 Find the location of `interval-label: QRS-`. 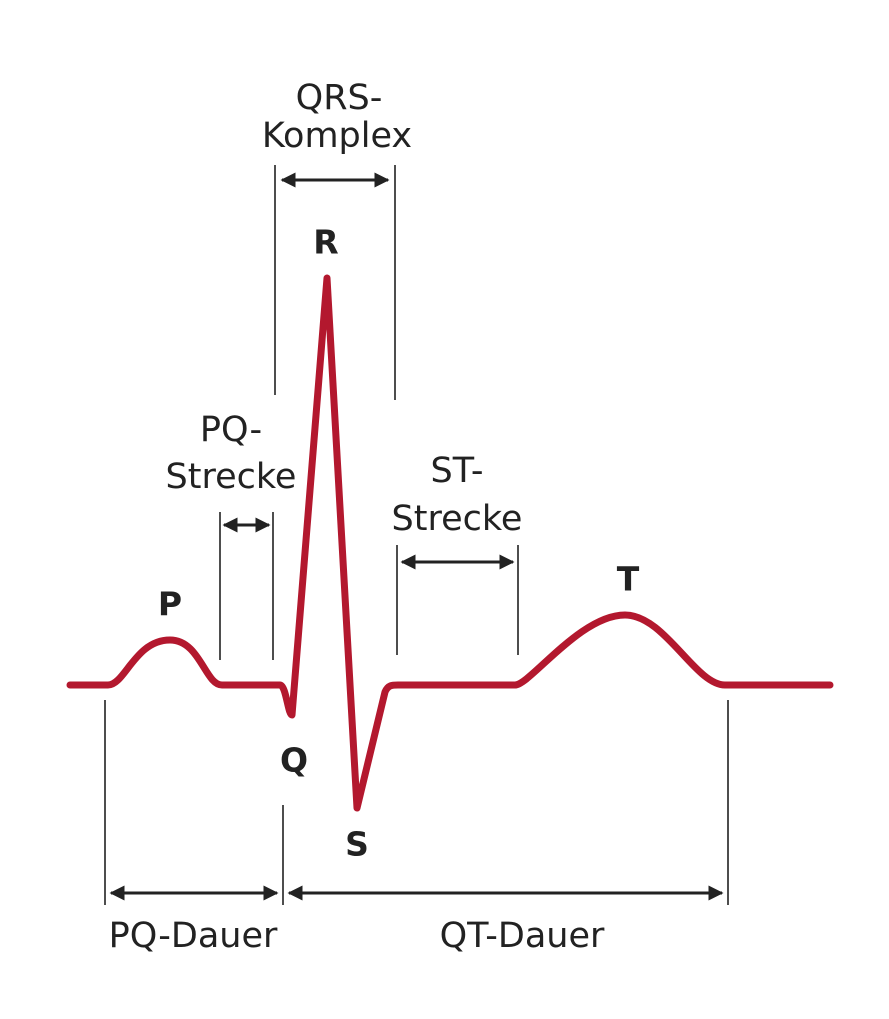

interval-label: QRS- is located at coordinates (339, 98).